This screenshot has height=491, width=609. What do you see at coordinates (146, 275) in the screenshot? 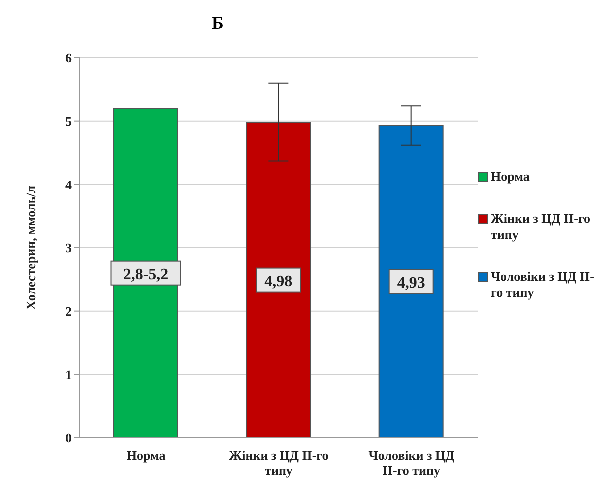
I see `data-label: 2,8-5,2` at bounding box center [146, 275].